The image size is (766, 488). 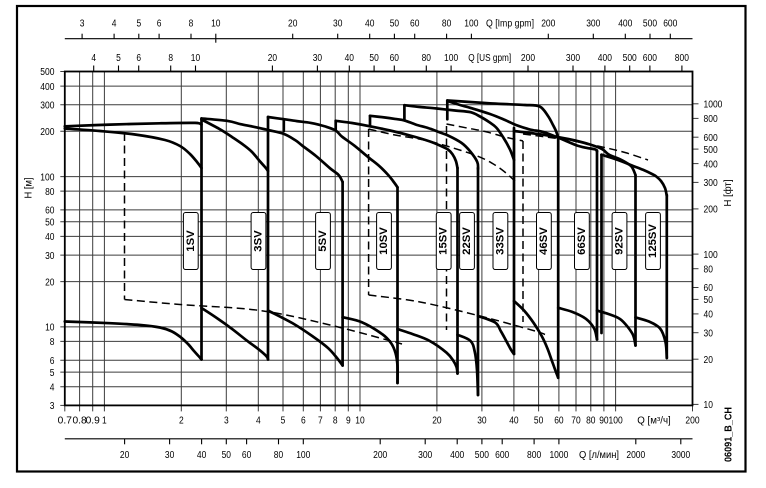 I want to click on svg-text: 3SV, so click(x=259, y=241).